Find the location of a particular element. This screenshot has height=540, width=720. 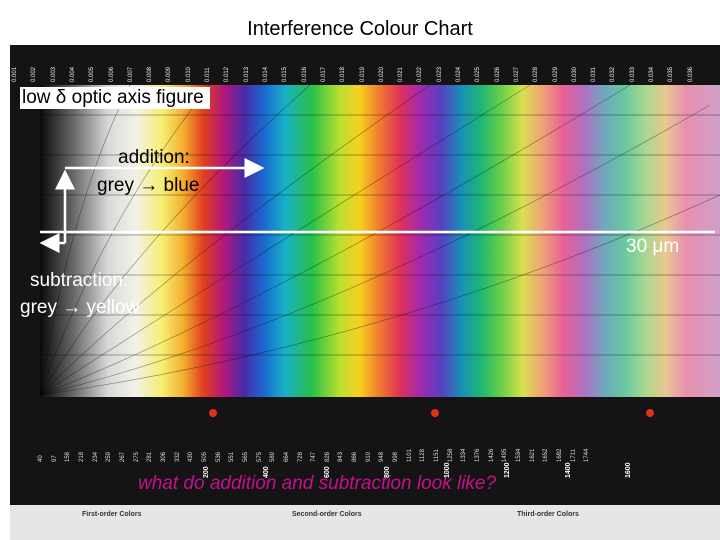

retardation-label: 1744 is located at coordinates (587, 455).